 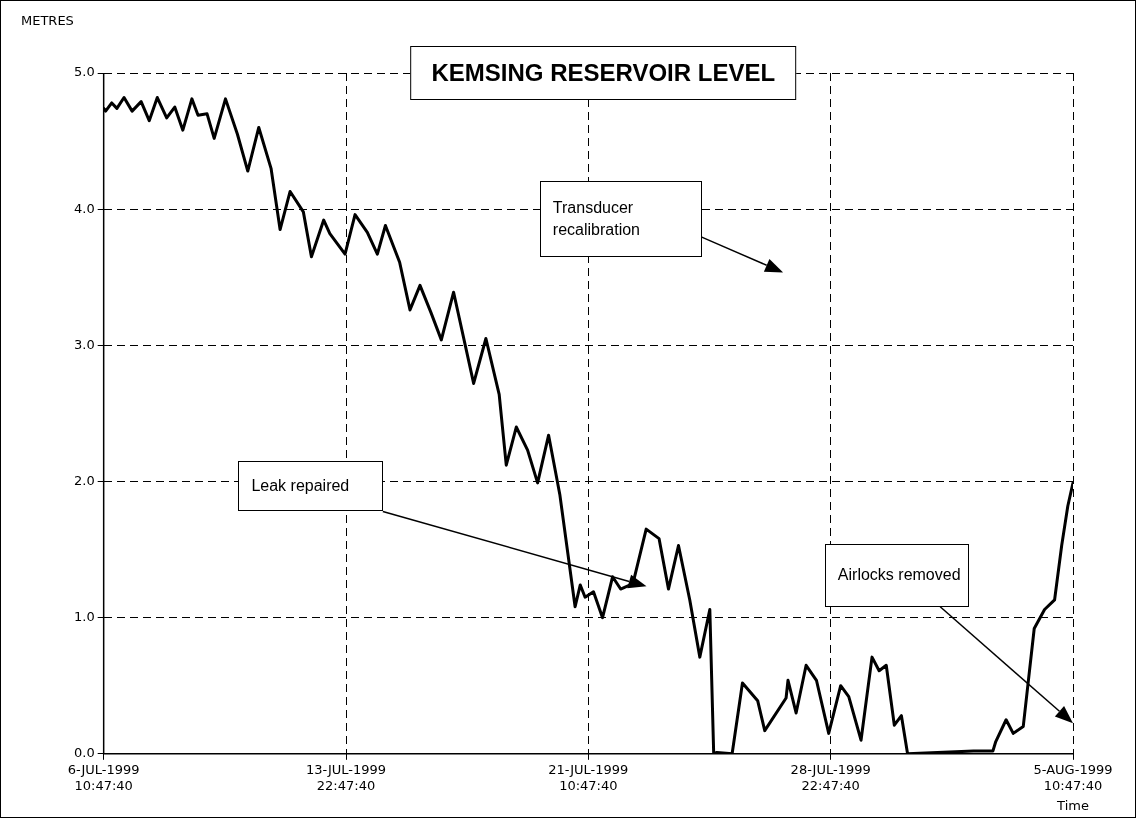 What do you see at coordinates (84, 208) in the screenshot?
I see `y-tick-label: 4.0` at bounding box center [84, 208].